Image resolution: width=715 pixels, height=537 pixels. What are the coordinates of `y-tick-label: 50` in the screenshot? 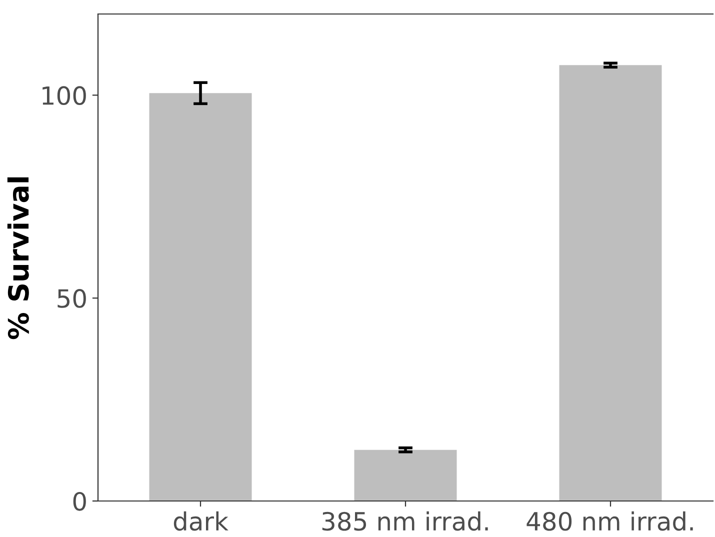 It's located at (72, 298).